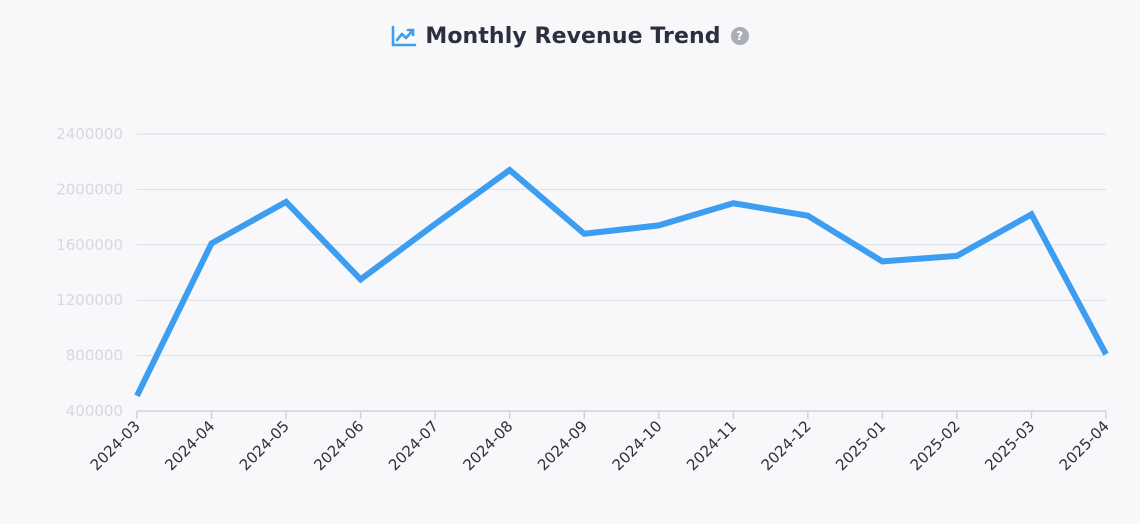 The height and width of the screenshot is (524, 1140). Describe the element at coordinates (89, 189) in the screenshot. I see `y-tick-label: 2000000` at that location.